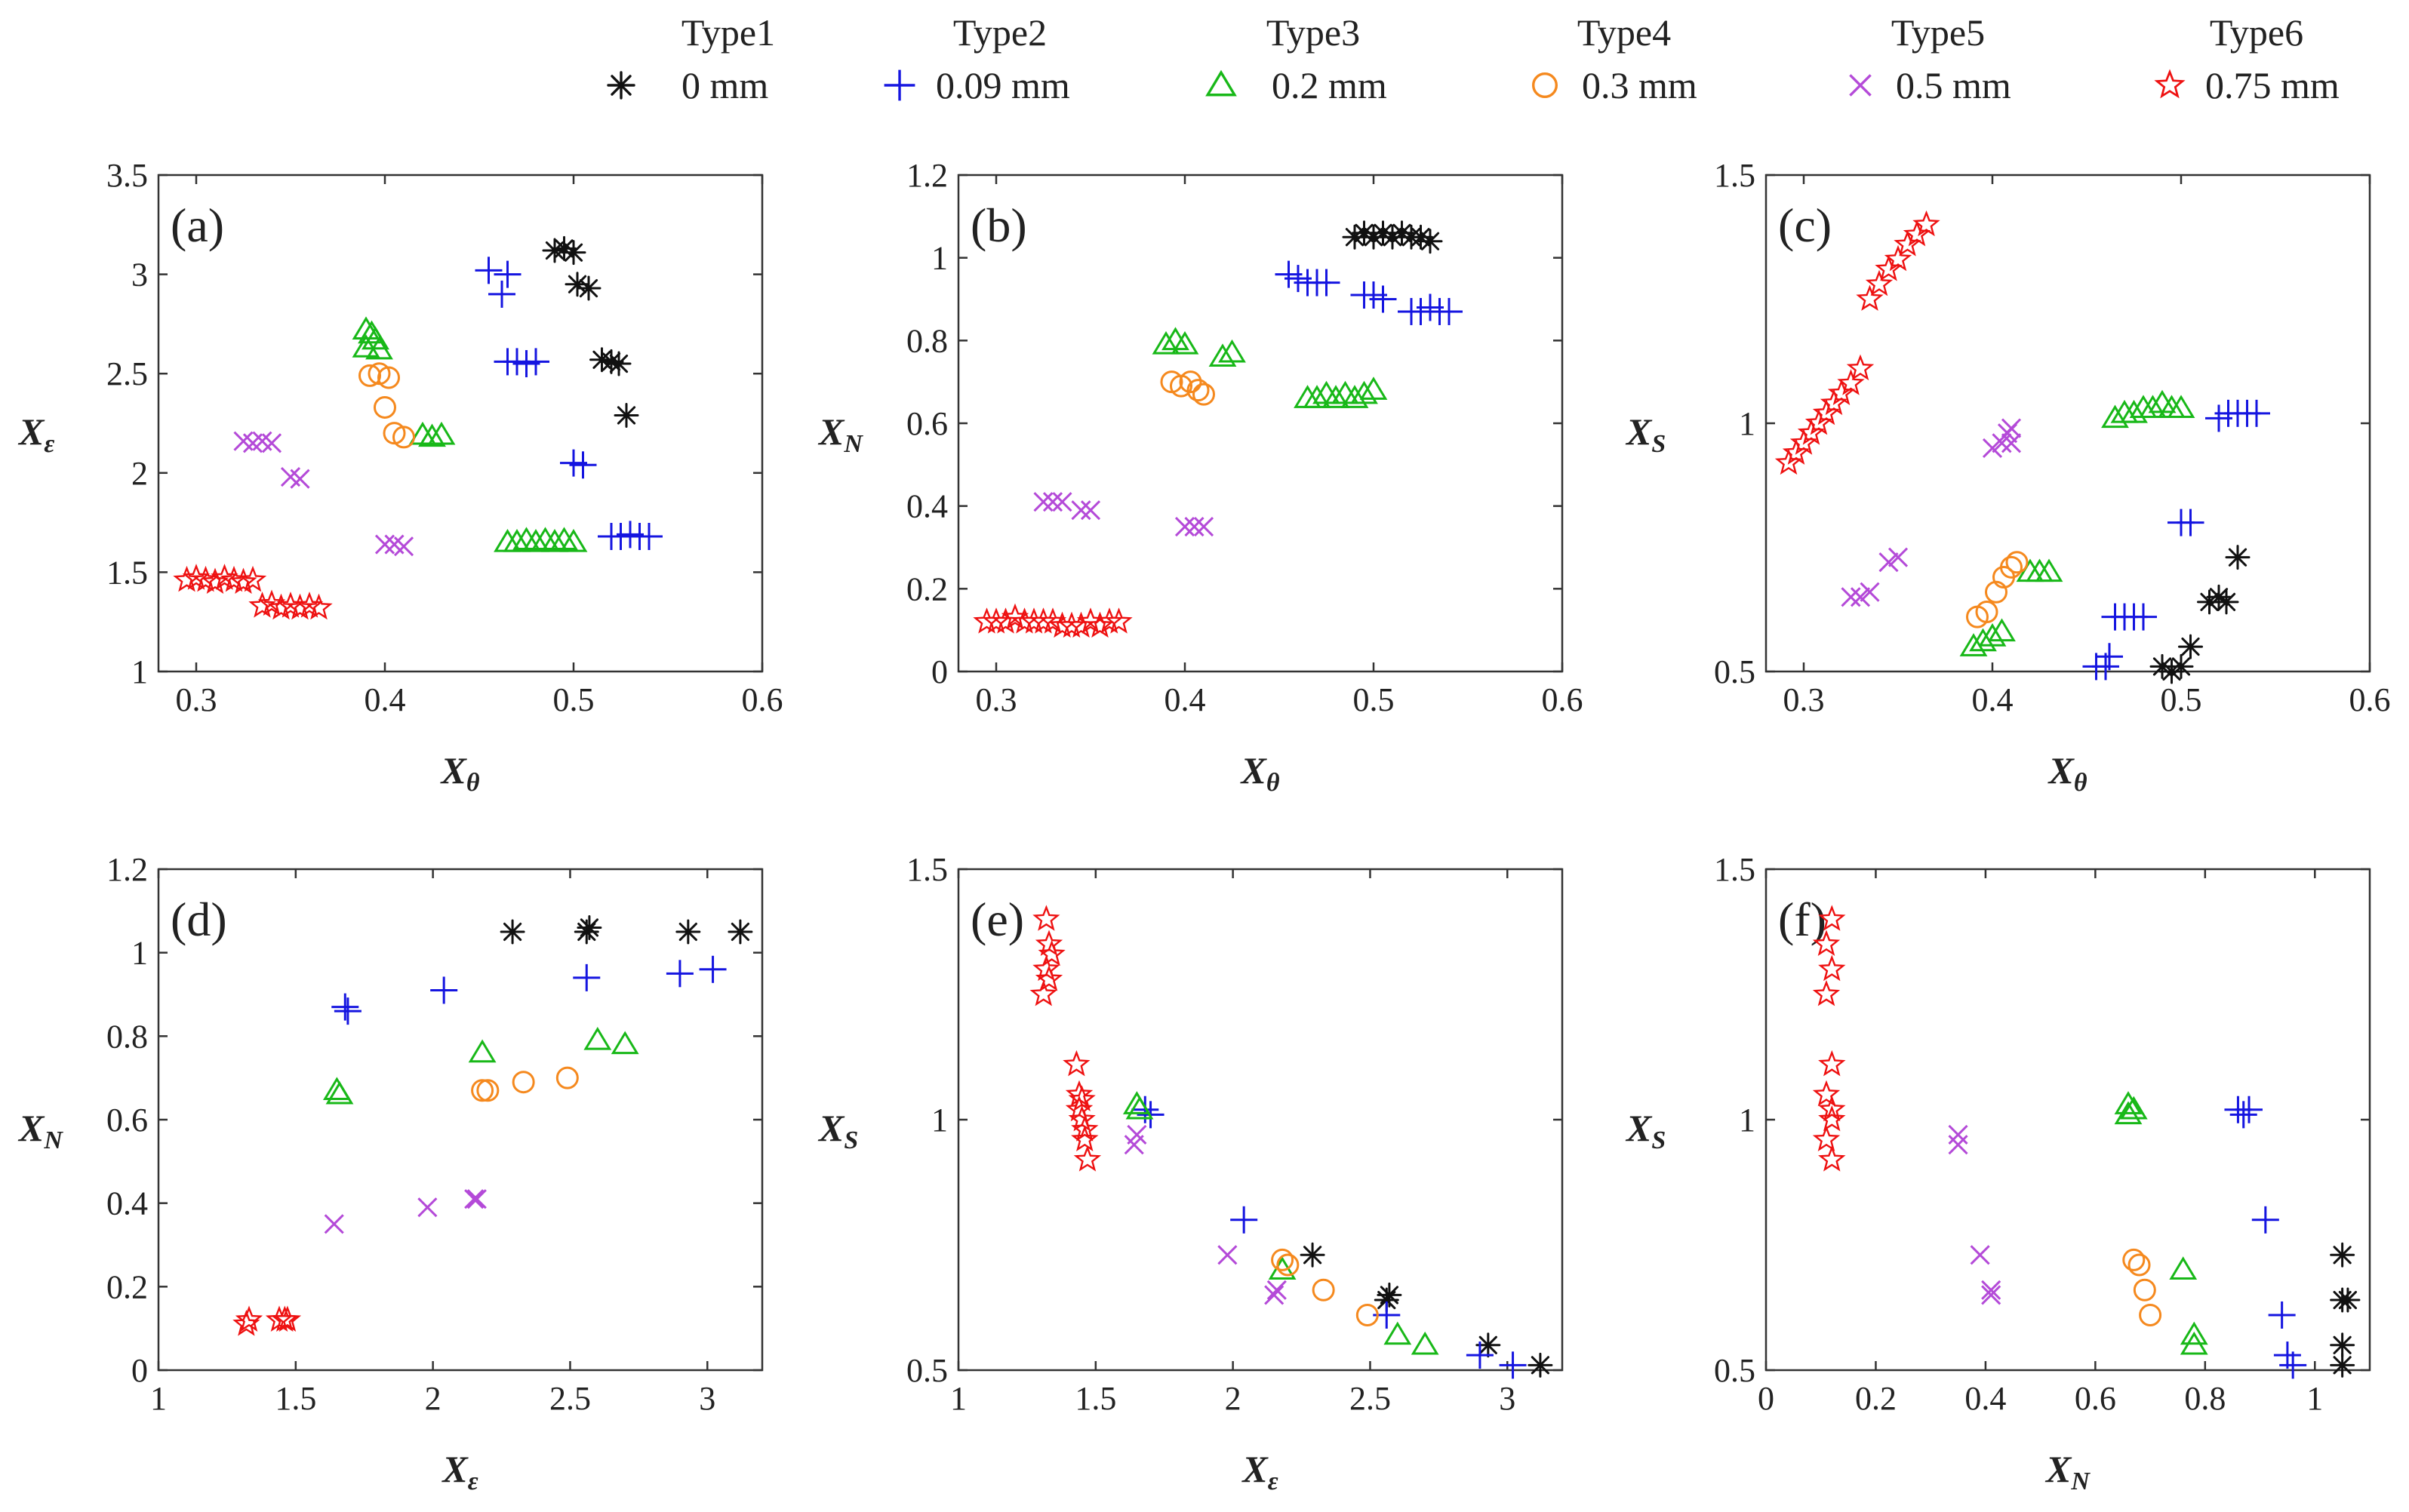 The width and height of the screenshot is (2409, 1512). Describe the element at coordinates (127, 175) in the screenshot. I see `y-tick-label: 3.5` at that location.